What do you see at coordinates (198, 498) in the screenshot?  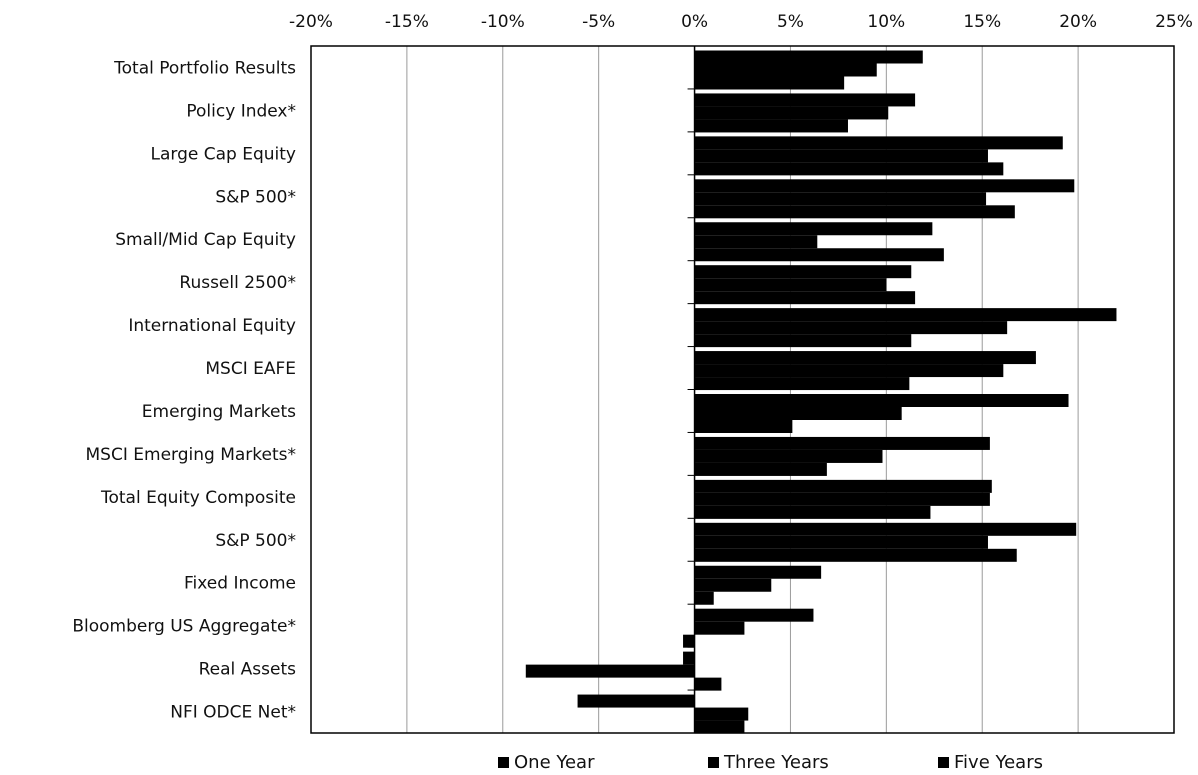 I see `category-label: Total Equity Composite` at bounding box center [198, 498].